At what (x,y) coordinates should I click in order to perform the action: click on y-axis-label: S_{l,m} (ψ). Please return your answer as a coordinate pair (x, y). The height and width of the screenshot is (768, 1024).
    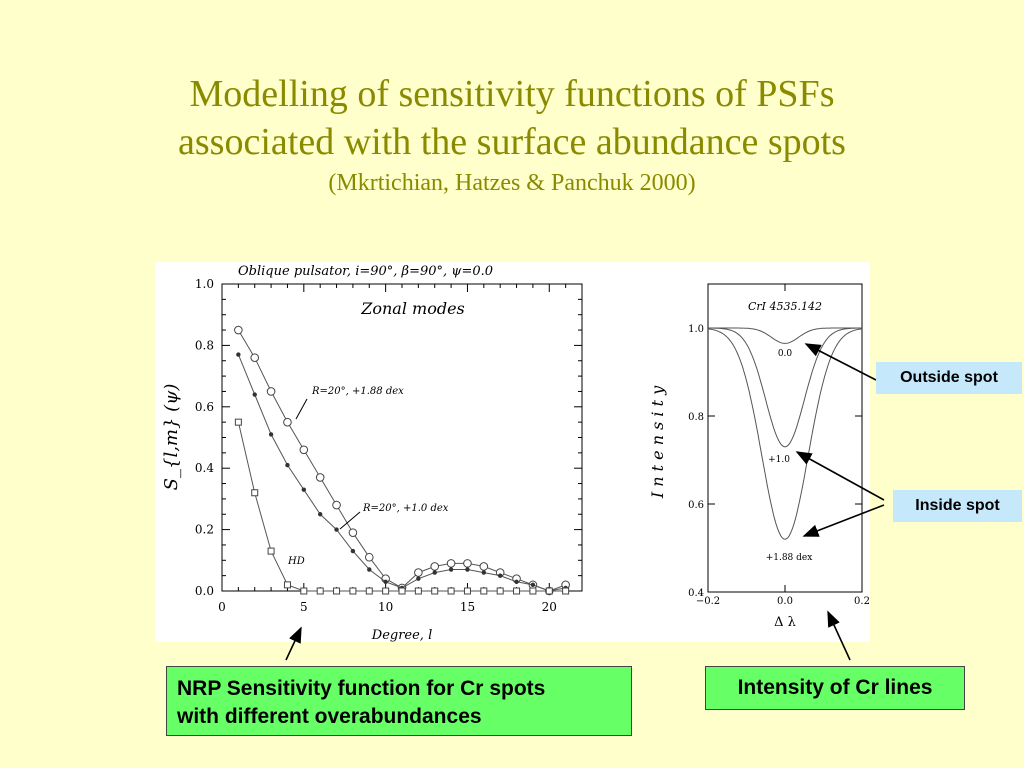
    Looking at the image, I should click on (171, 437).